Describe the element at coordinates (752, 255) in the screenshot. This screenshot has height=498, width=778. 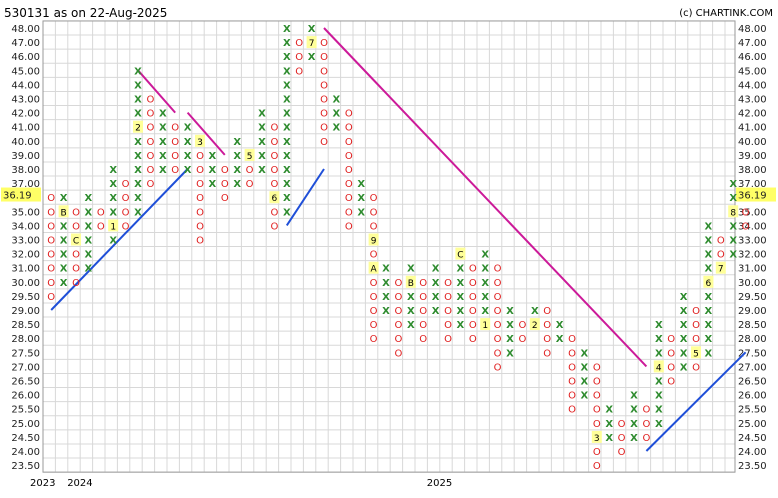
I see `price-tick-right: 32.00` at that location.